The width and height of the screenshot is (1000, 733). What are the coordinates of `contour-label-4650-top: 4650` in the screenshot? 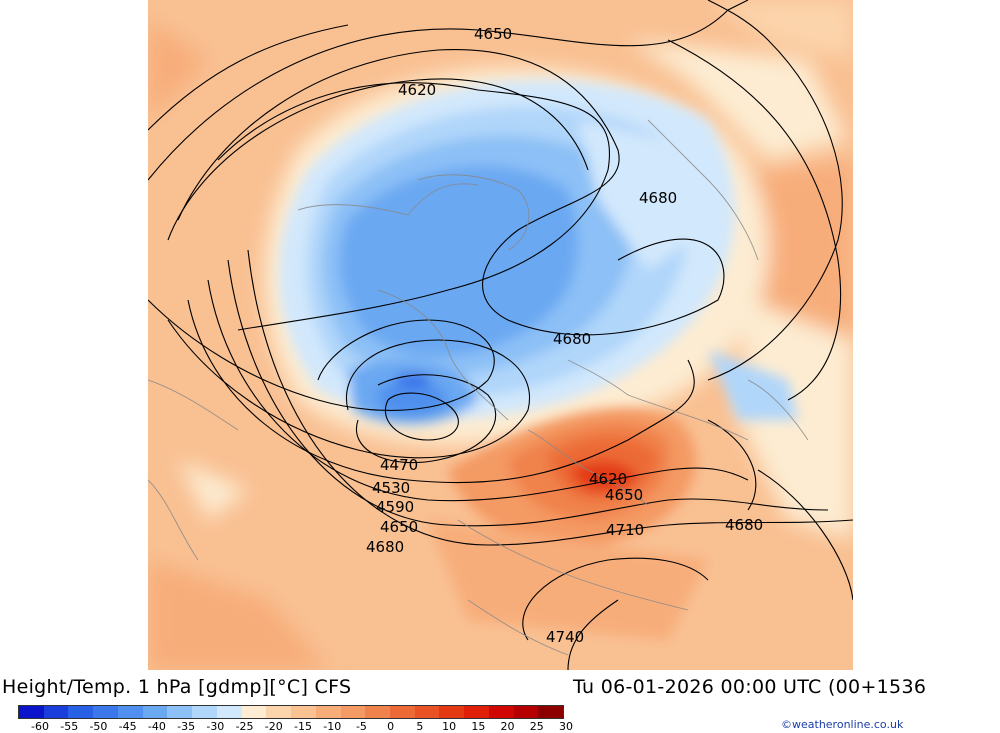 It's located at (493, 34).